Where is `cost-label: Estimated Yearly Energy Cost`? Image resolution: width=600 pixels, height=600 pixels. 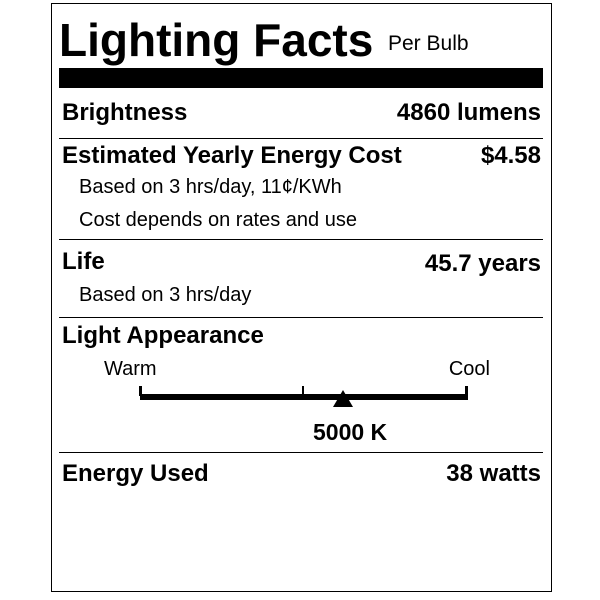 cost-label: Estimated Yearly Energy Cost is located at coordinates (232, 155).